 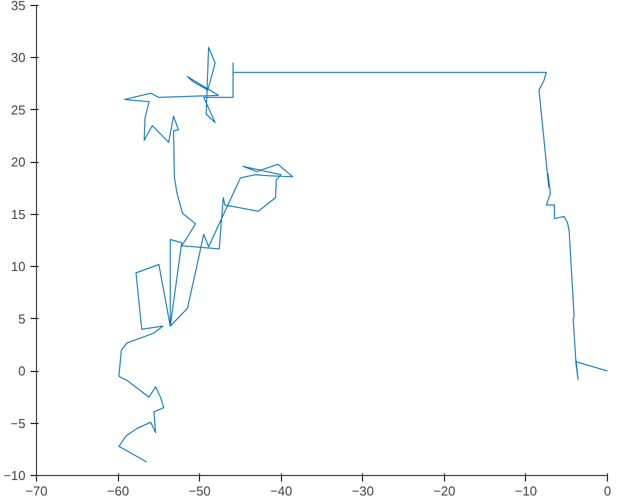 What do you see at coordinates (18, 423) in the screenshot?
I see `y-tick-label: −5` at bounding box center [18, 423].